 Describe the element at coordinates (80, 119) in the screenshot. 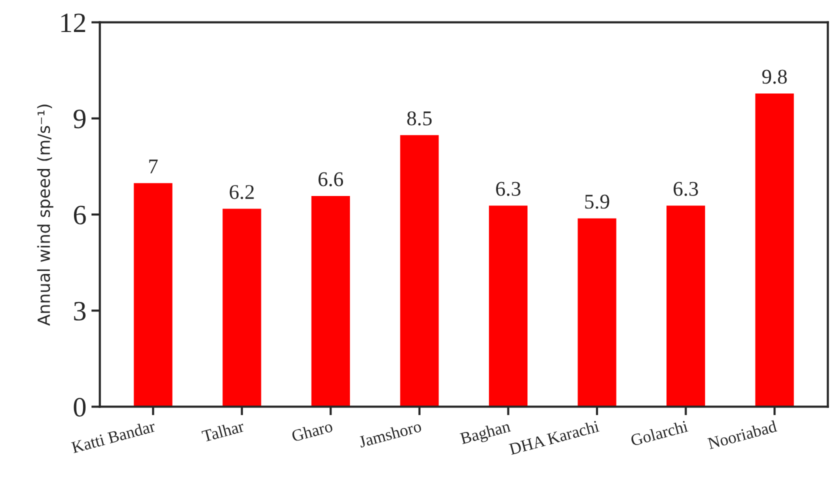

I see `y-tick-label: 9` at that location.